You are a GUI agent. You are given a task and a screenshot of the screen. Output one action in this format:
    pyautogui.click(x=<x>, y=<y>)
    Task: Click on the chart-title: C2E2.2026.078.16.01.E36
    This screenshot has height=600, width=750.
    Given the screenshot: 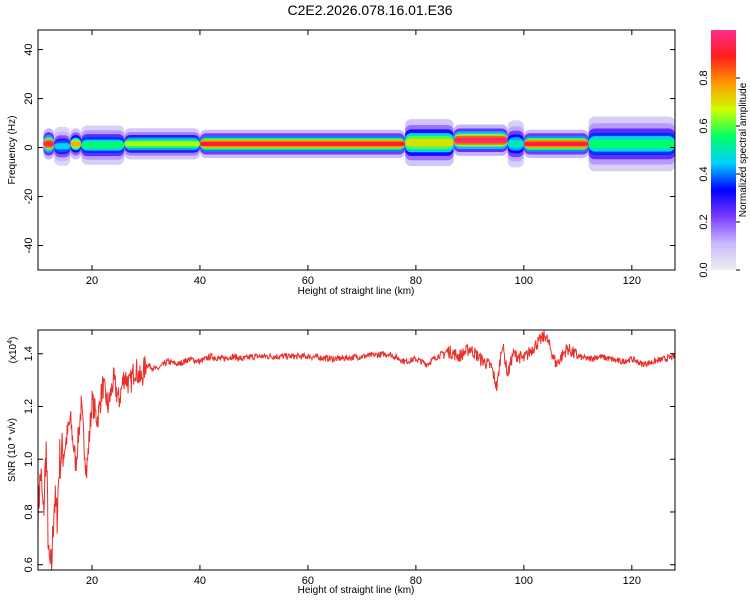 What is the action you would take?
    pyautogui.click(x=369, y=10)
    